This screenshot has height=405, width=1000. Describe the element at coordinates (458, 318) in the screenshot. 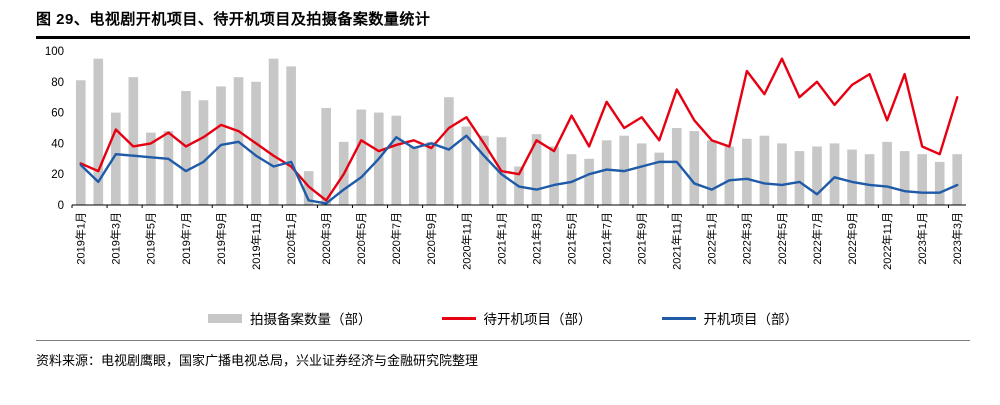

I see `legend-red-line-swatch` at that location.